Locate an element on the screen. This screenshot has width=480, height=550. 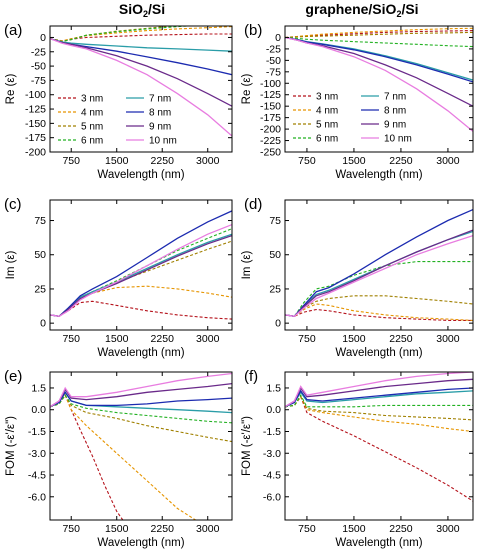
panel-letter: (b) is located at coordinates (253, 30).